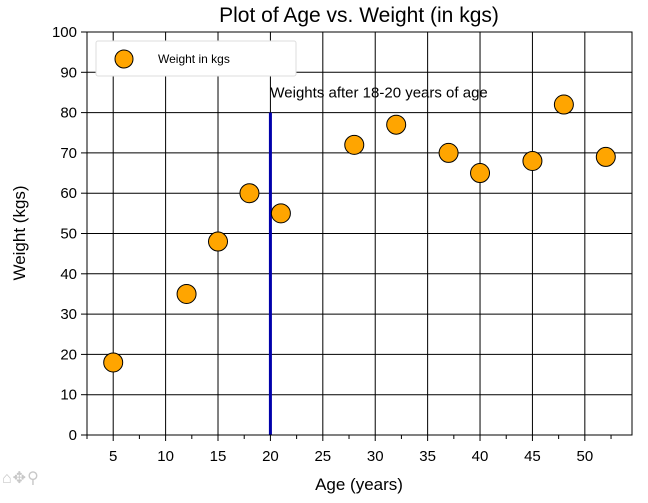 This screenshot has width=648, height=503. Describe the element at coordinates (270, 456) in the screenshot. I see `x-tick-label: 20` at that location.